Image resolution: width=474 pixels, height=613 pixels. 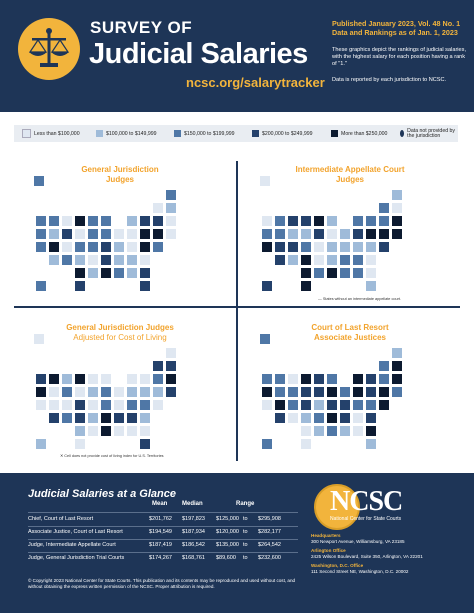 I want to click on legend-item: More than $250,000, so click(x=359, y=133).